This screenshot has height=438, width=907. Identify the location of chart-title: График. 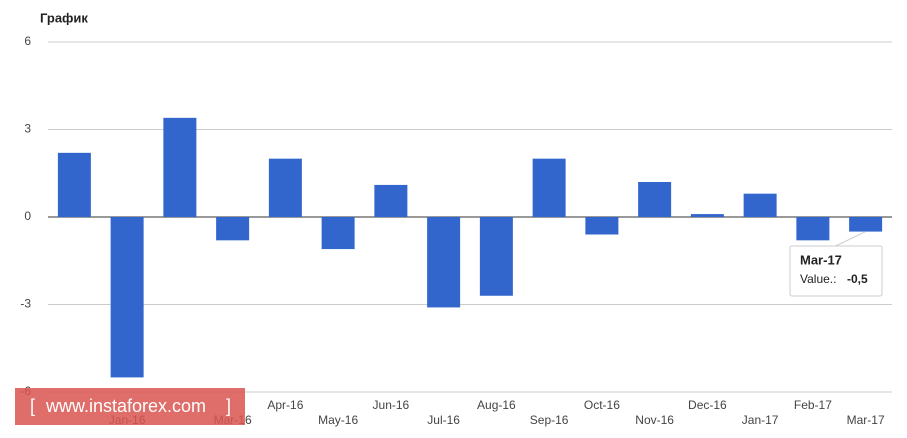
(64, 17).